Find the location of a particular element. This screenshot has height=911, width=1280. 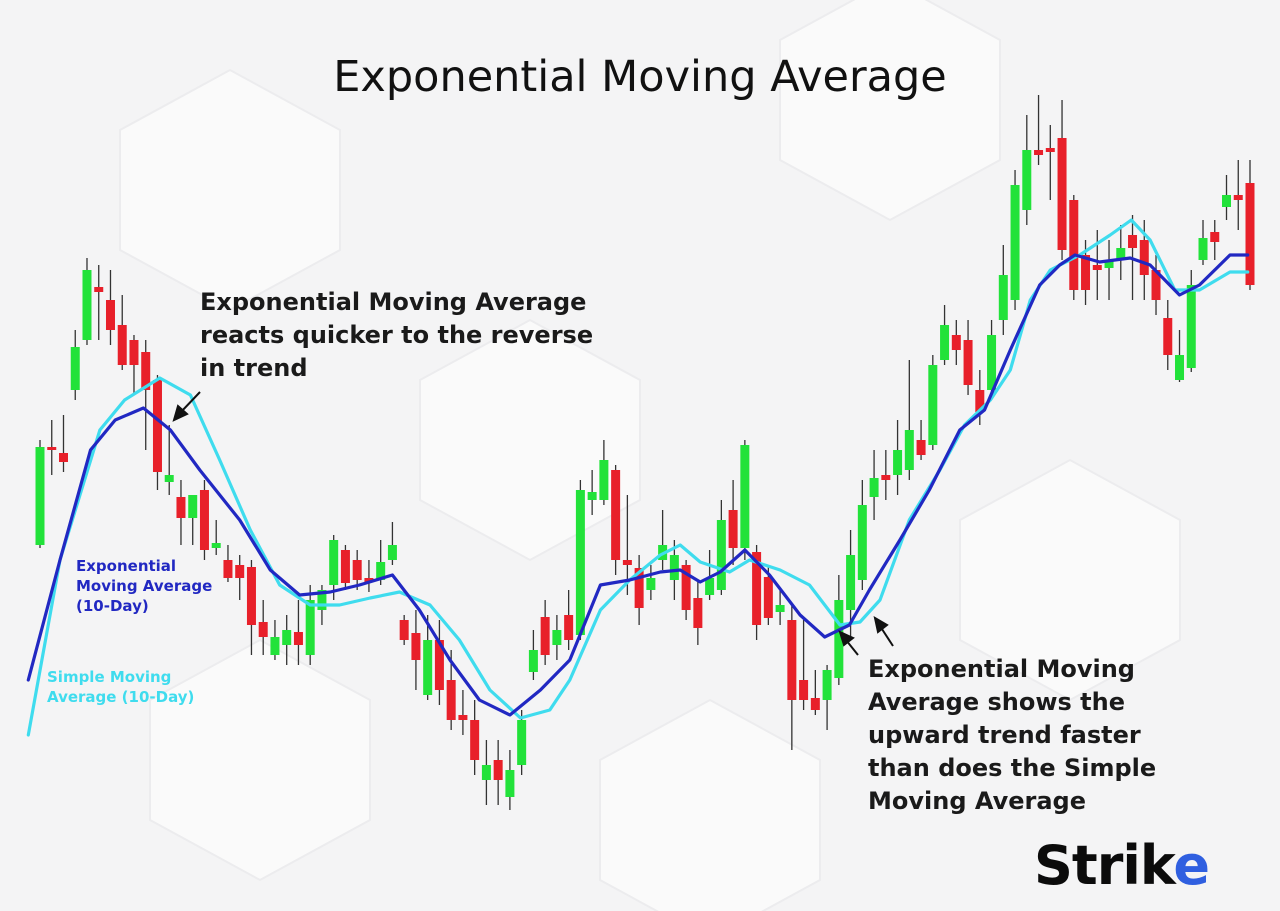

logo: Strike is located at coordinates (1122, 865).